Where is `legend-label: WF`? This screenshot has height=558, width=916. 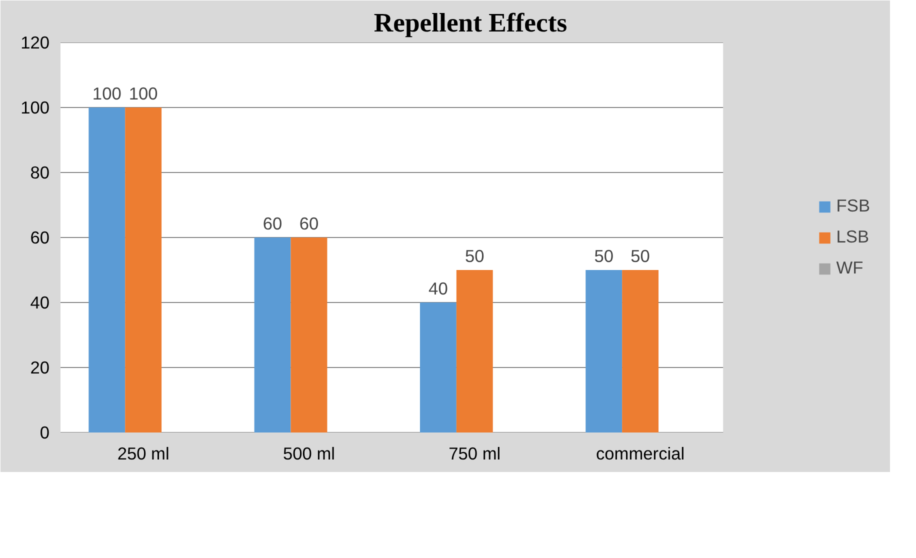 legend-label: WF is located at coordinates (850, 268).